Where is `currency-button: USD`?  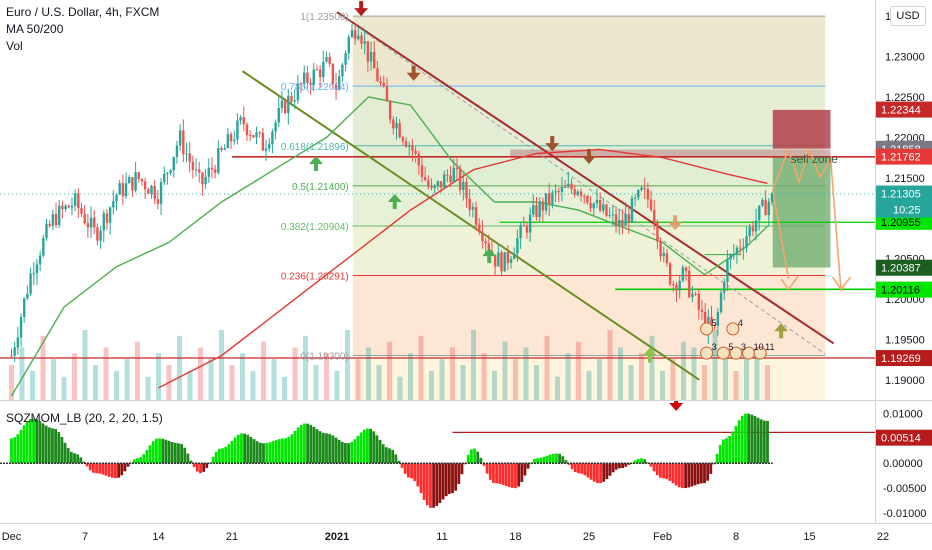 currency-button: USD is located at coordinates (908, 16).